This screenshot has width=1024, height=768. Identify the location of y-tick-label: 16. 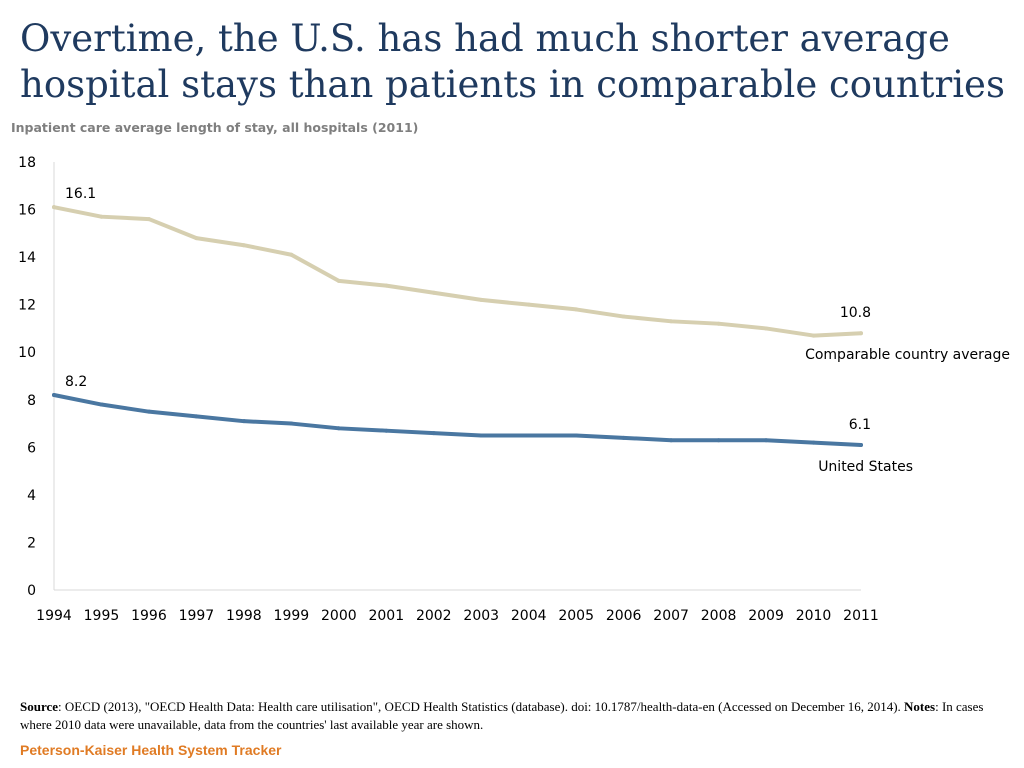
(27, 211).